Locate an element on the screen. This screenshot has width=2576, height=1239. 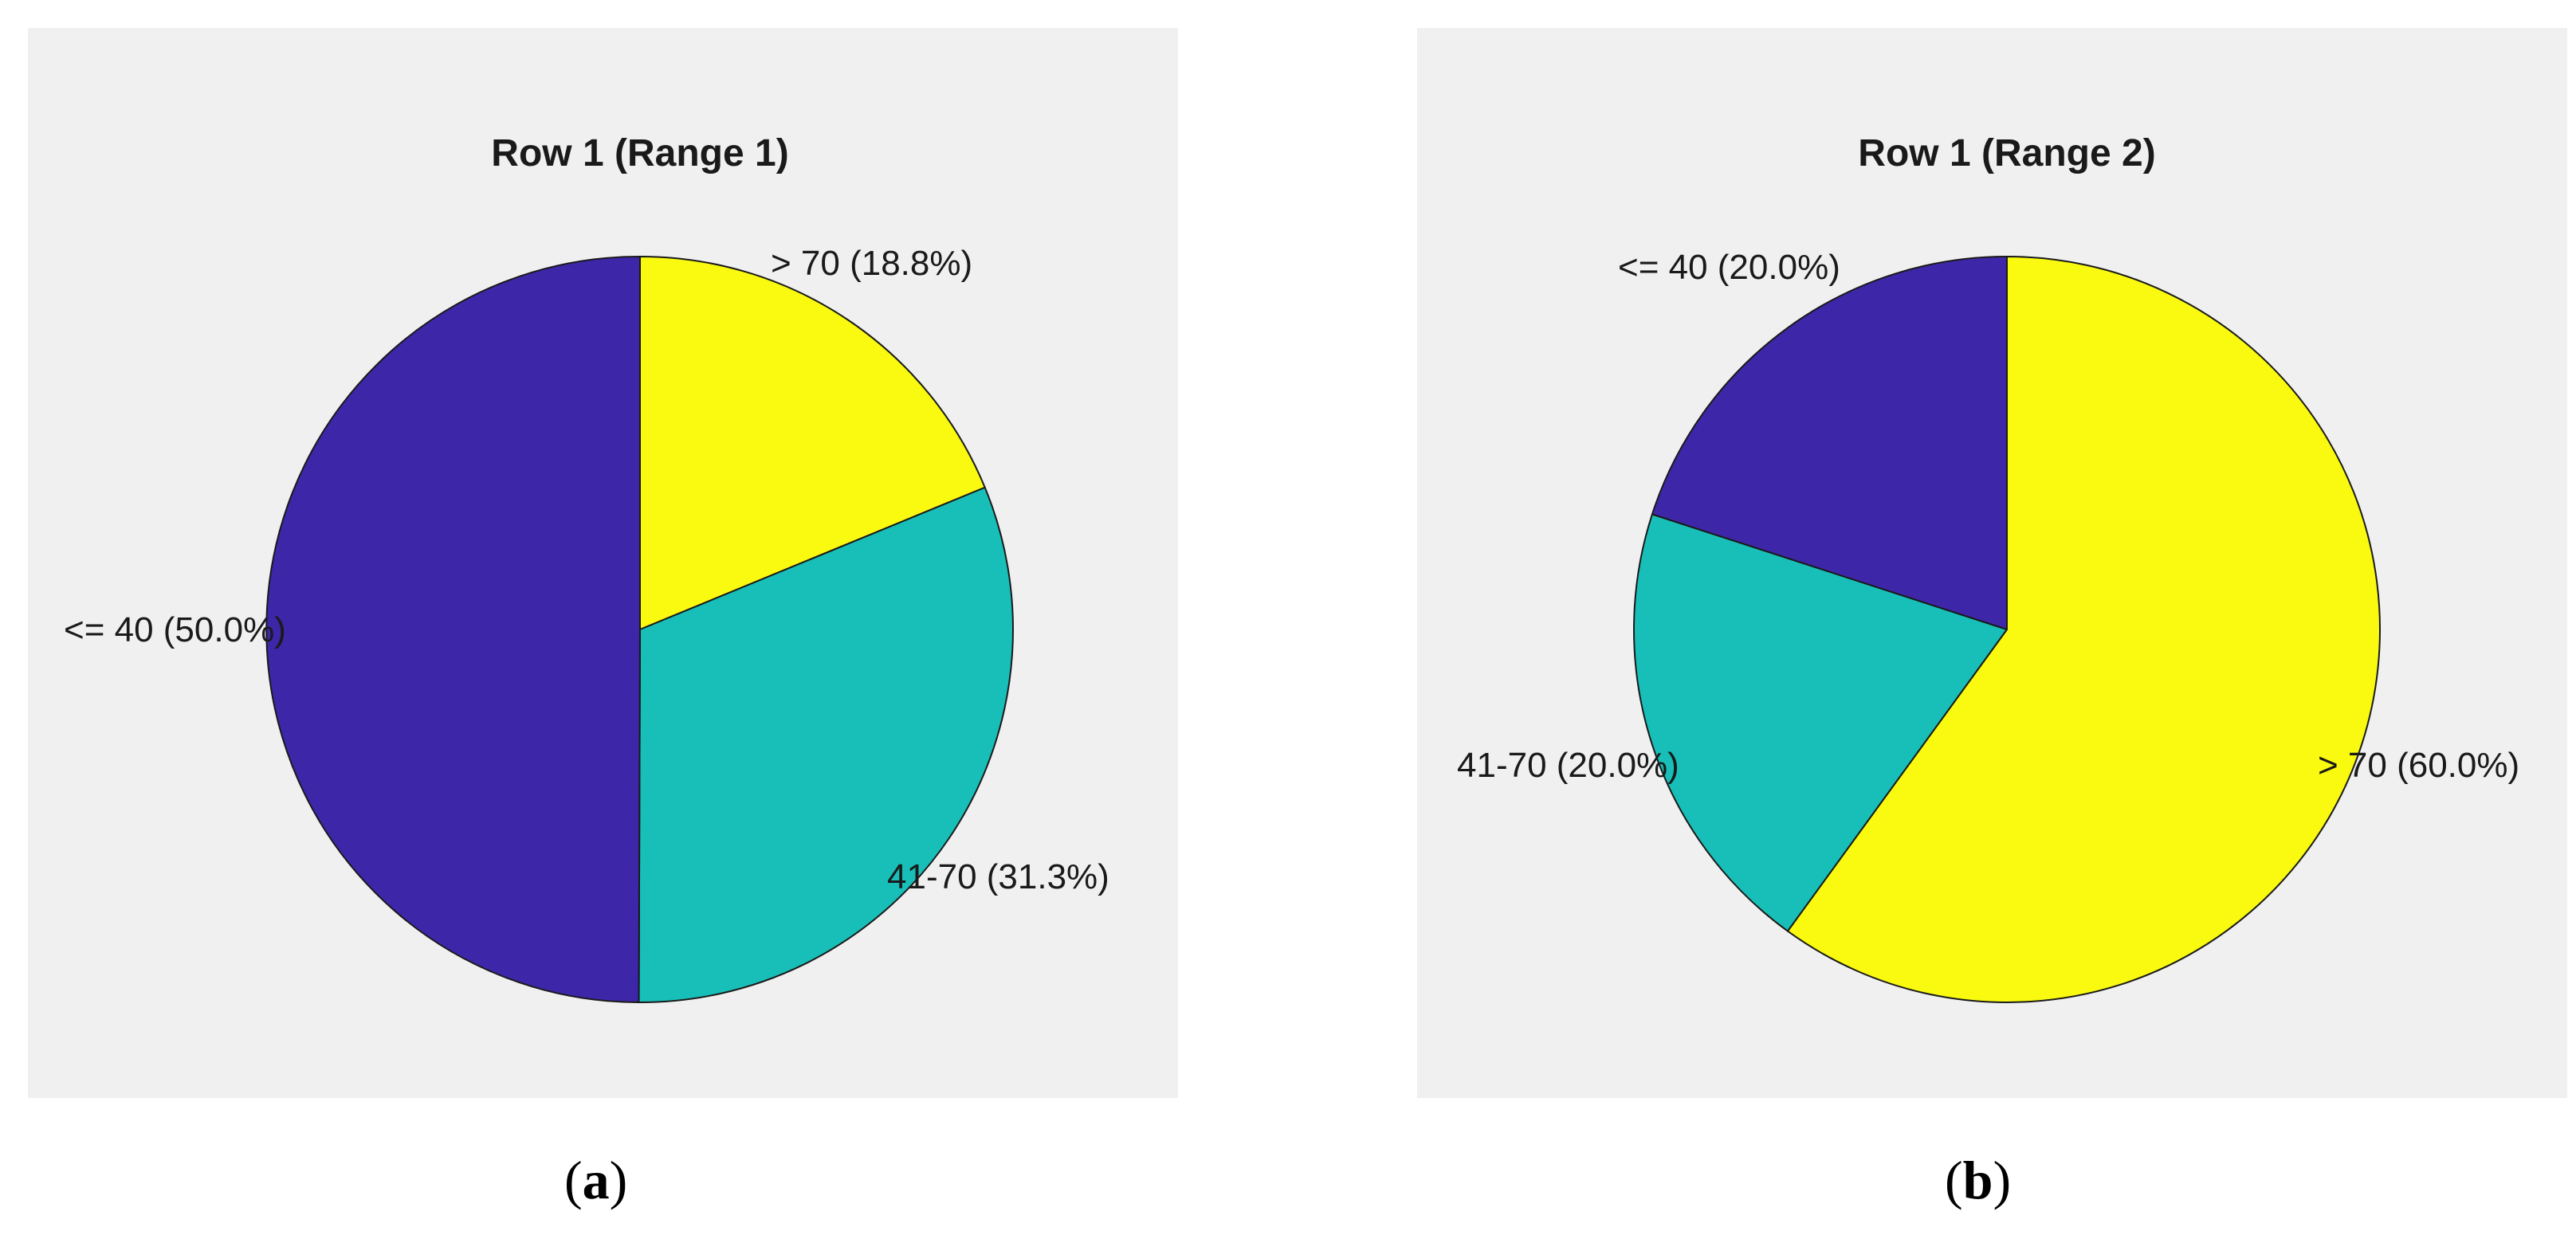
slice-label-gt-70-a: > 70 (18.8%) is located at coordinates (871, 263).